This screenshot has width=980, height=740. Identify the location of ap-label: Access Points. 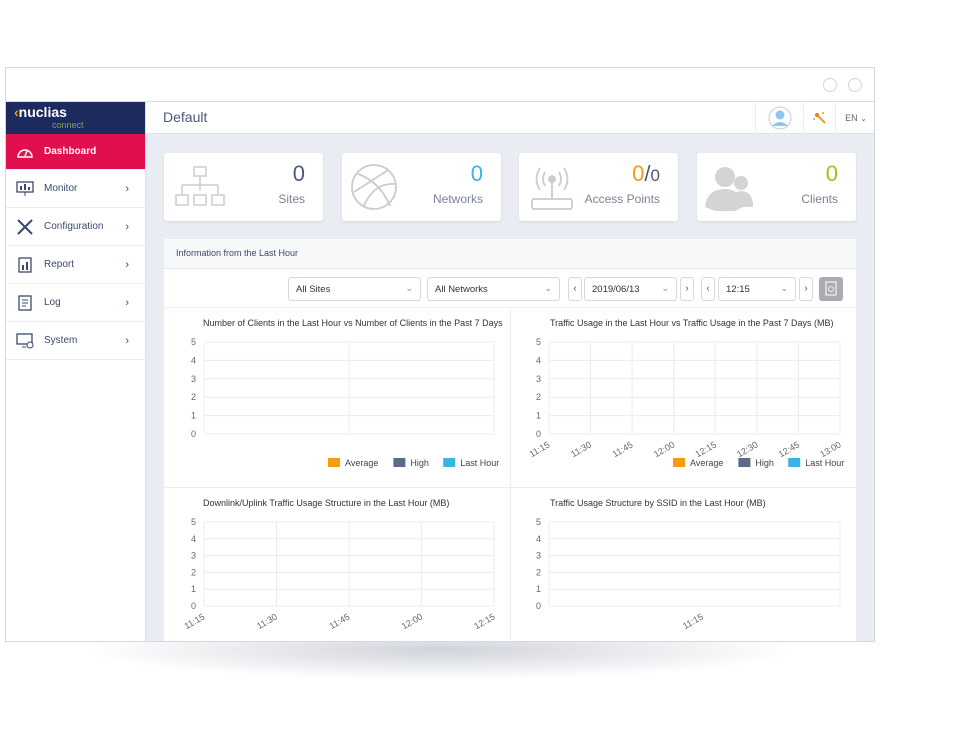
(622, 199).